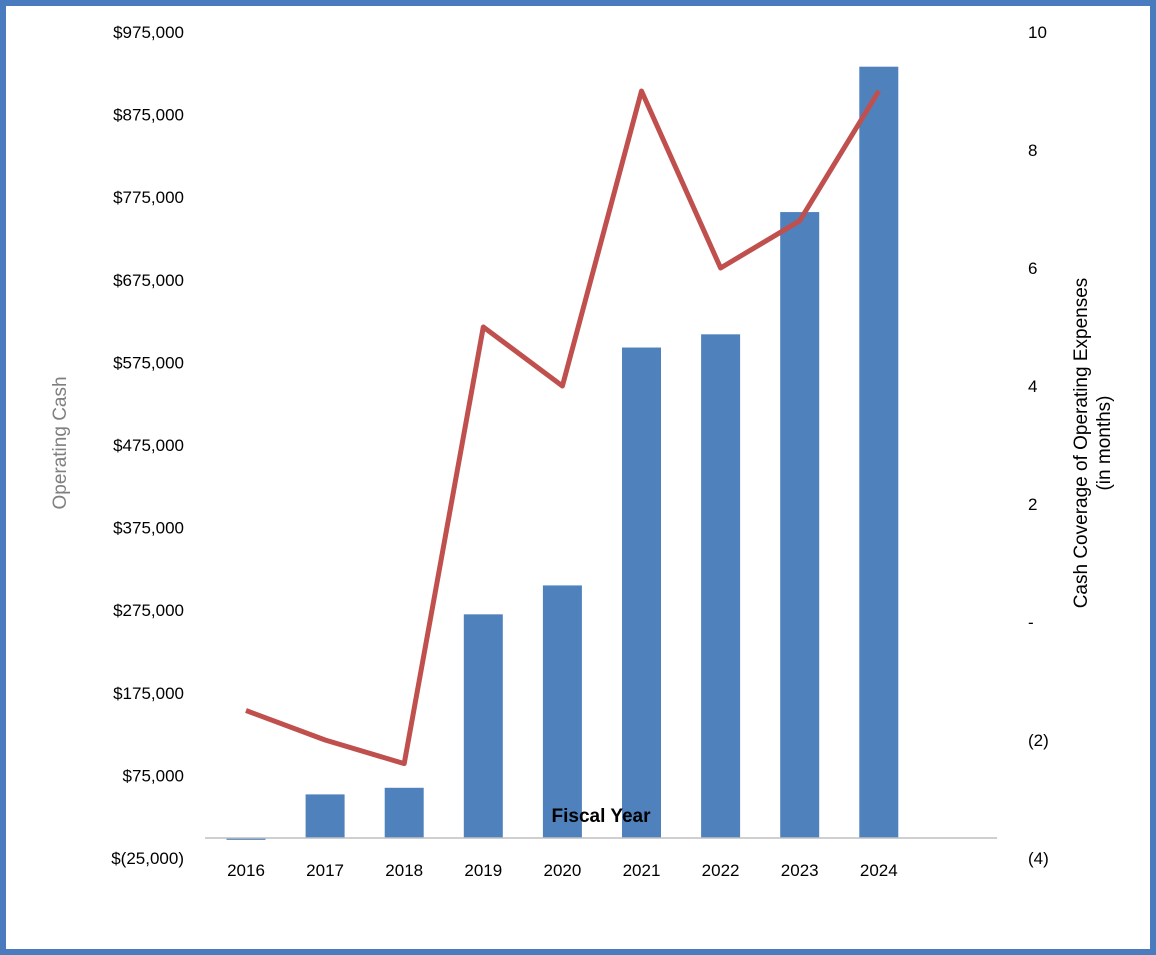  I want to click on left-tick-label: $(25,000), so click(147, 858).